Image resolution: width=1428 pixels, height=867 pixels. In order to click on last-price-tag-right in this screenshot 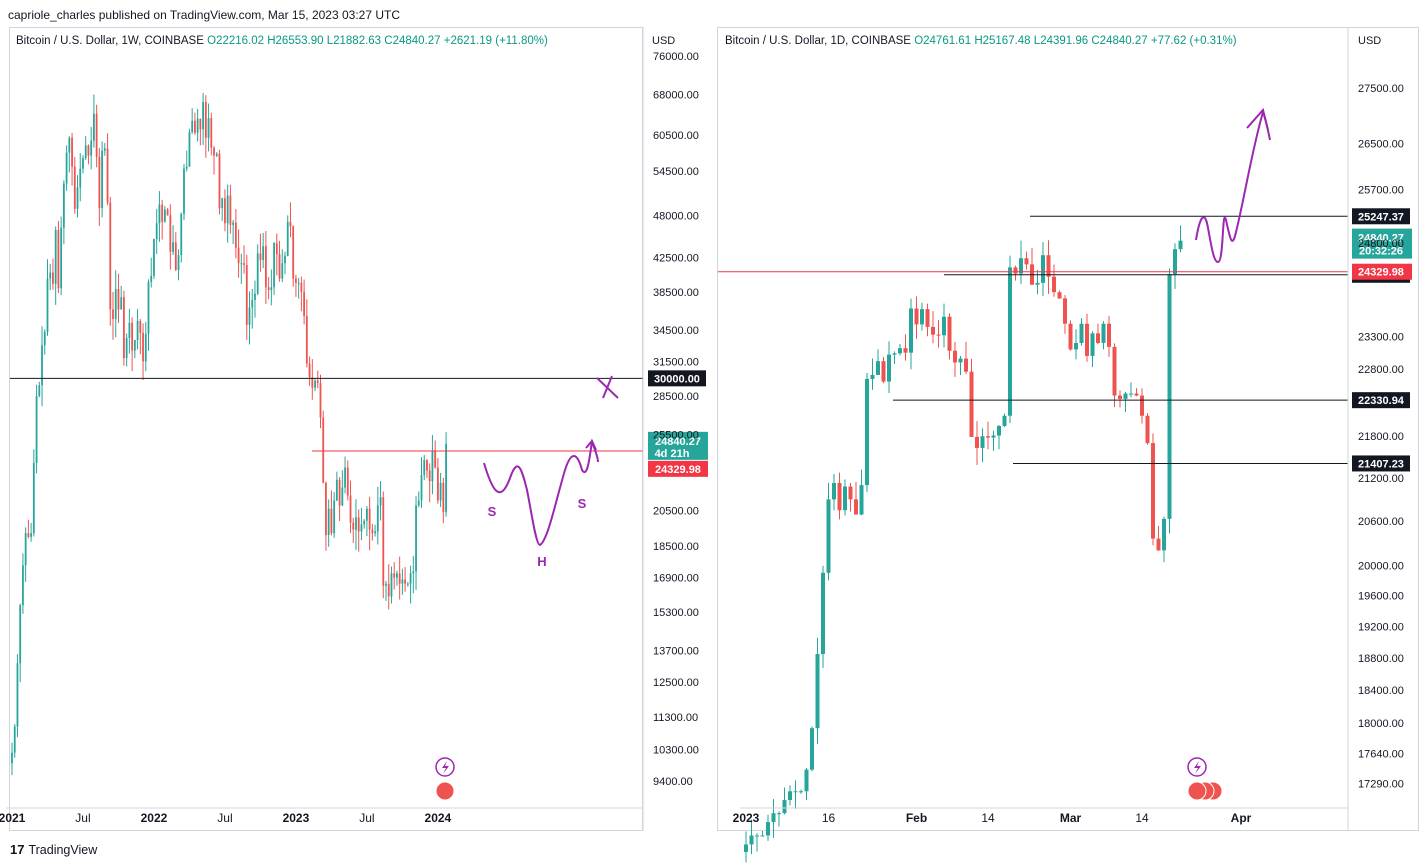, I will do `click(1382, 243)`.